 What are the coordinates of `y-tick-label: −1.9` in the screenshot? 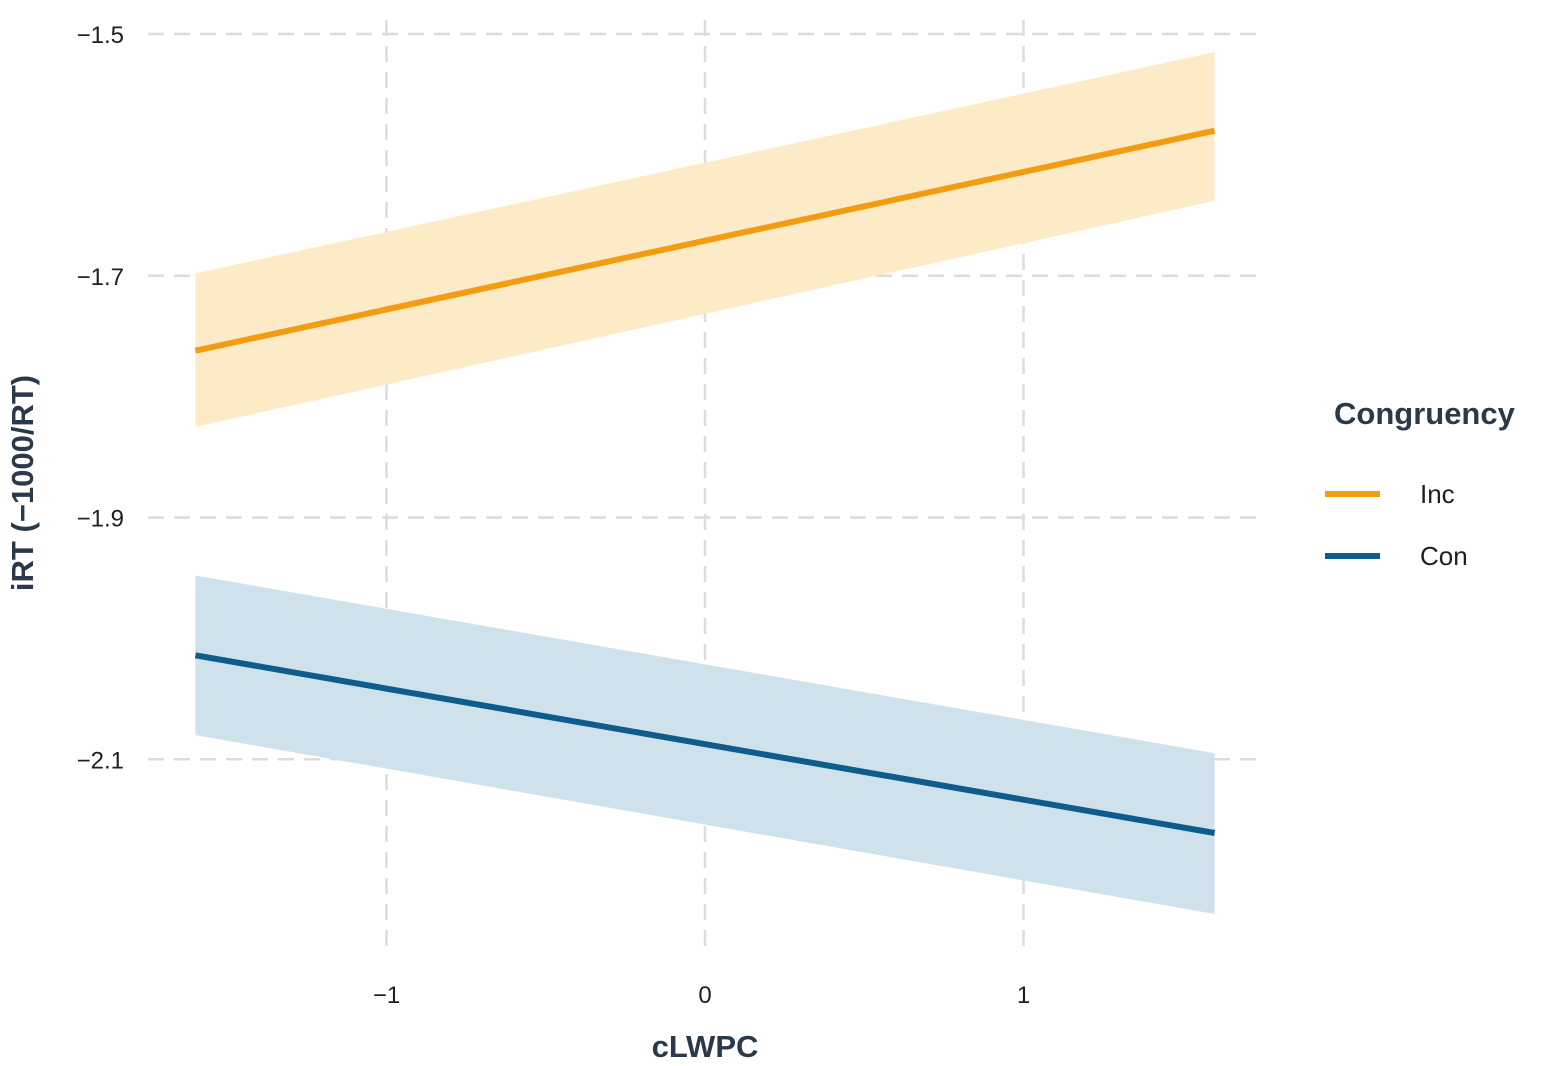 It's located at (100, 519).